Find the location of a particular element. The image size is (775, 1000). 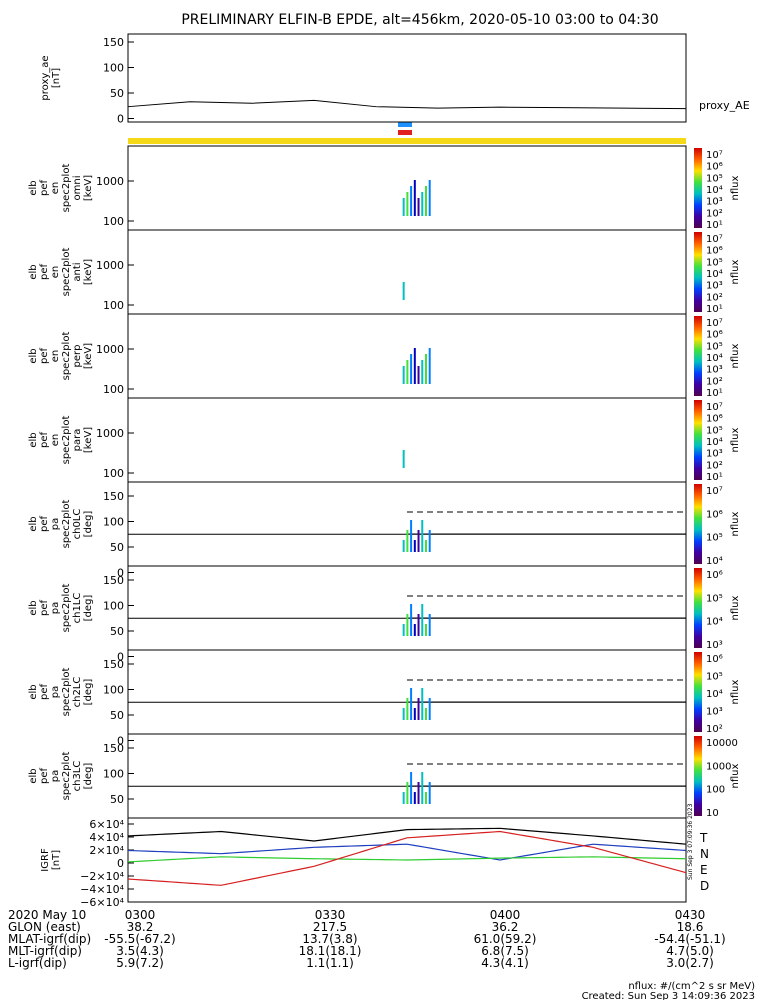

xaxis-row-value: 4.3(4.1) is located at coordinates (505, 963).